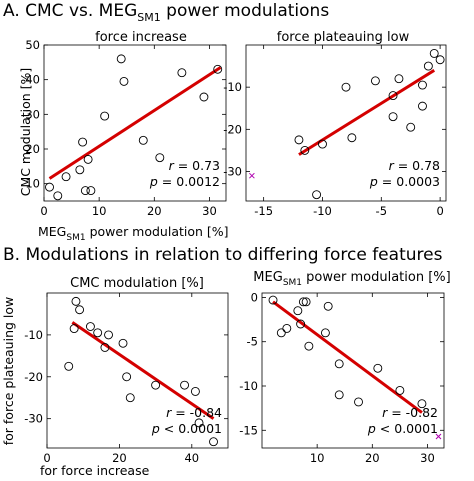  Describe the element at coordinates (191, 458) in the screenshot. I see `x-tick-label: 40` at that location.